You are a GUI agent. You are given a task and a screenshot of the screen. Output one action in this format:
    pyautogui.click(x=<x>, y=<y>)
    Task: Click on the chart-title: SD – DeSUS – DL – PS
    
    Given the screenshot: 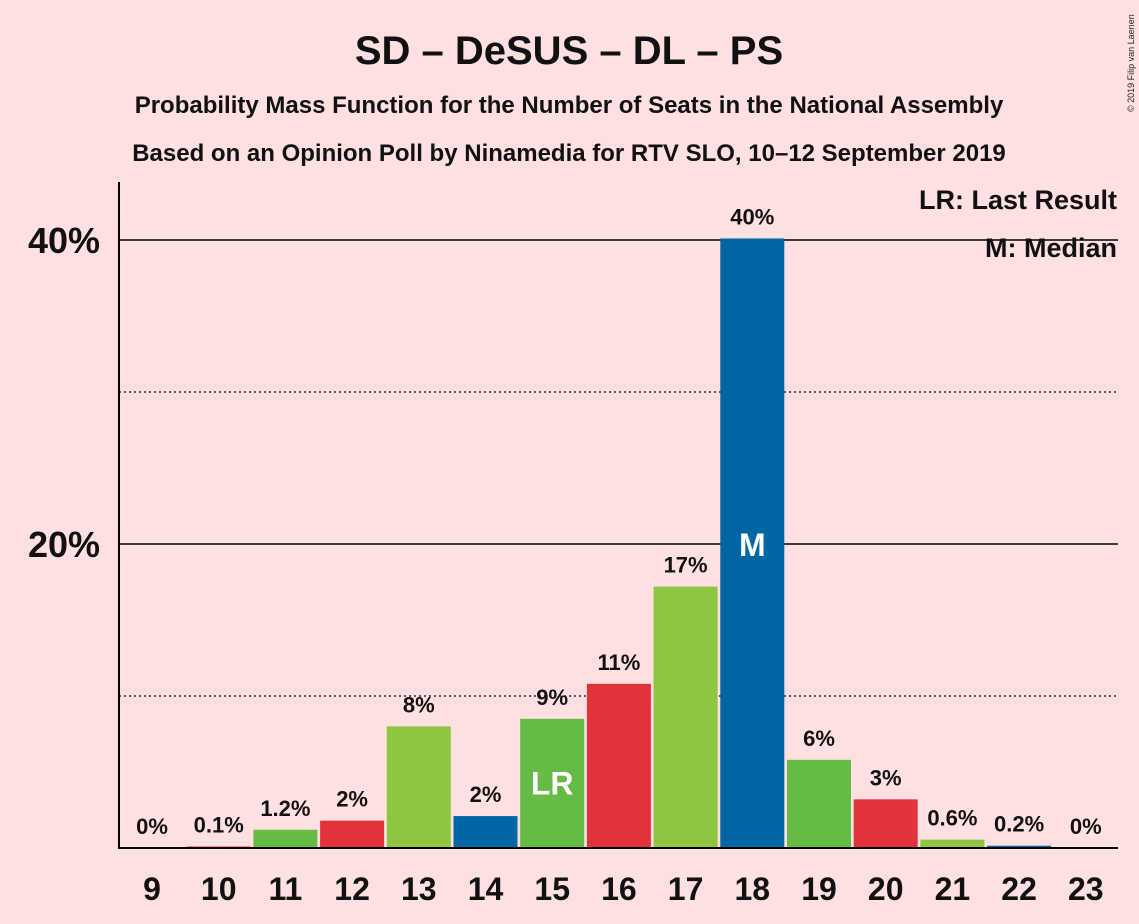 What is the action you would take?
    pyautogui.click(x=569, y=51)
    